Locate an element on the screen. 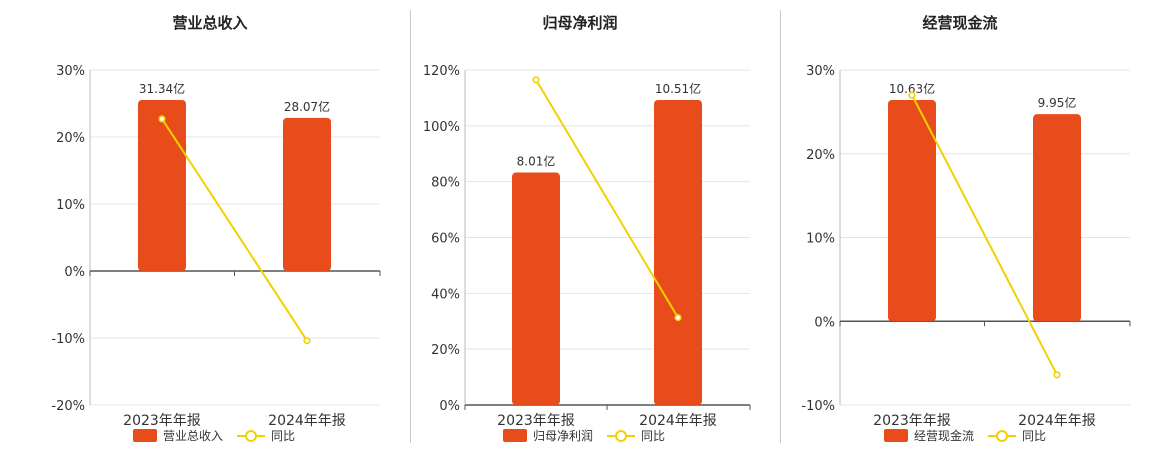 The image size is (1160, 450). y-tick-label: 120% is located at coordinates (441, 71).